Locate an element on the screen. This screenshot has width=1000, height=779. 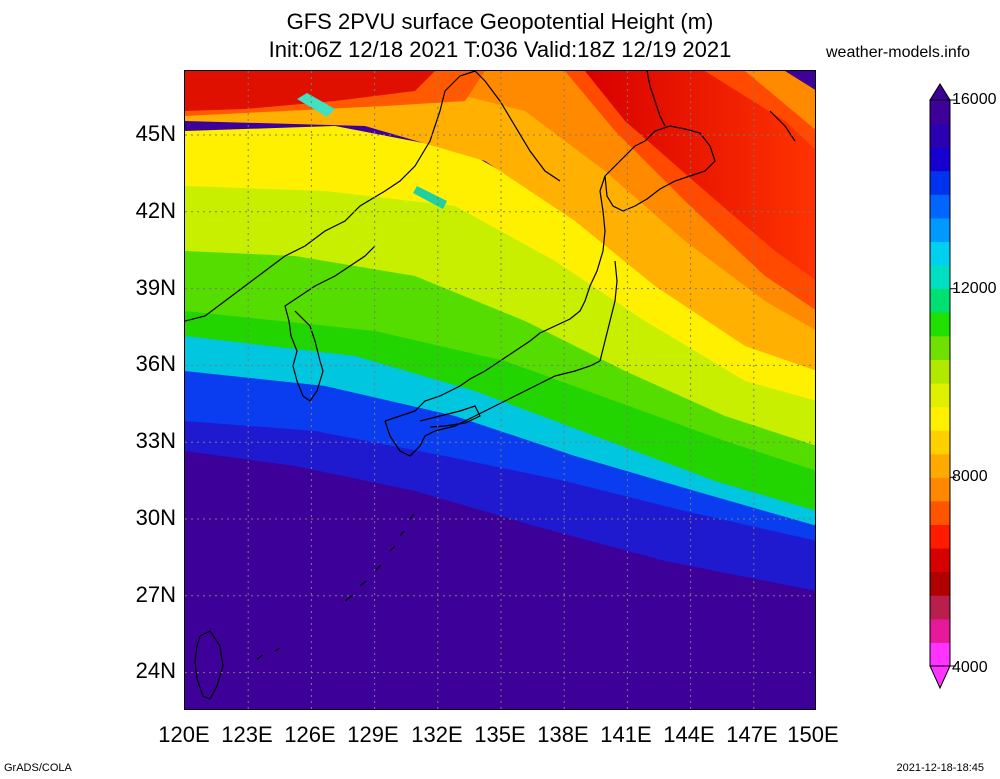
lon-tick-label: 144E is located at coordinates (689, 734).